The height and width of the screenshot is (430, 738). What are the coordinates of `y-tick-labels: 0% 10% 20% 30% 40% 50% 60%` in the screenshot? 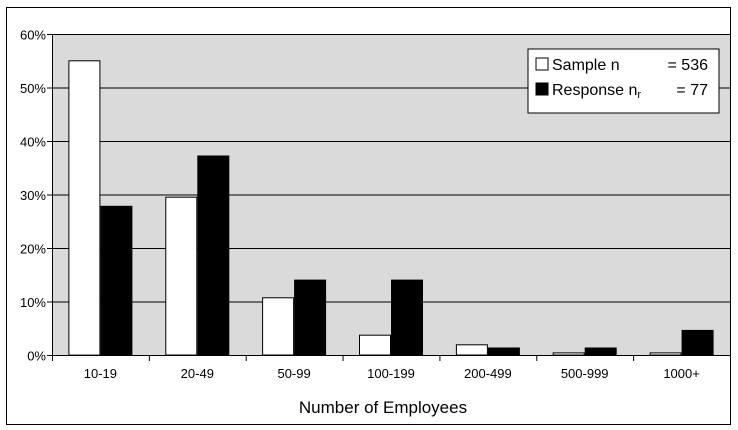 It's located at (33, 196).